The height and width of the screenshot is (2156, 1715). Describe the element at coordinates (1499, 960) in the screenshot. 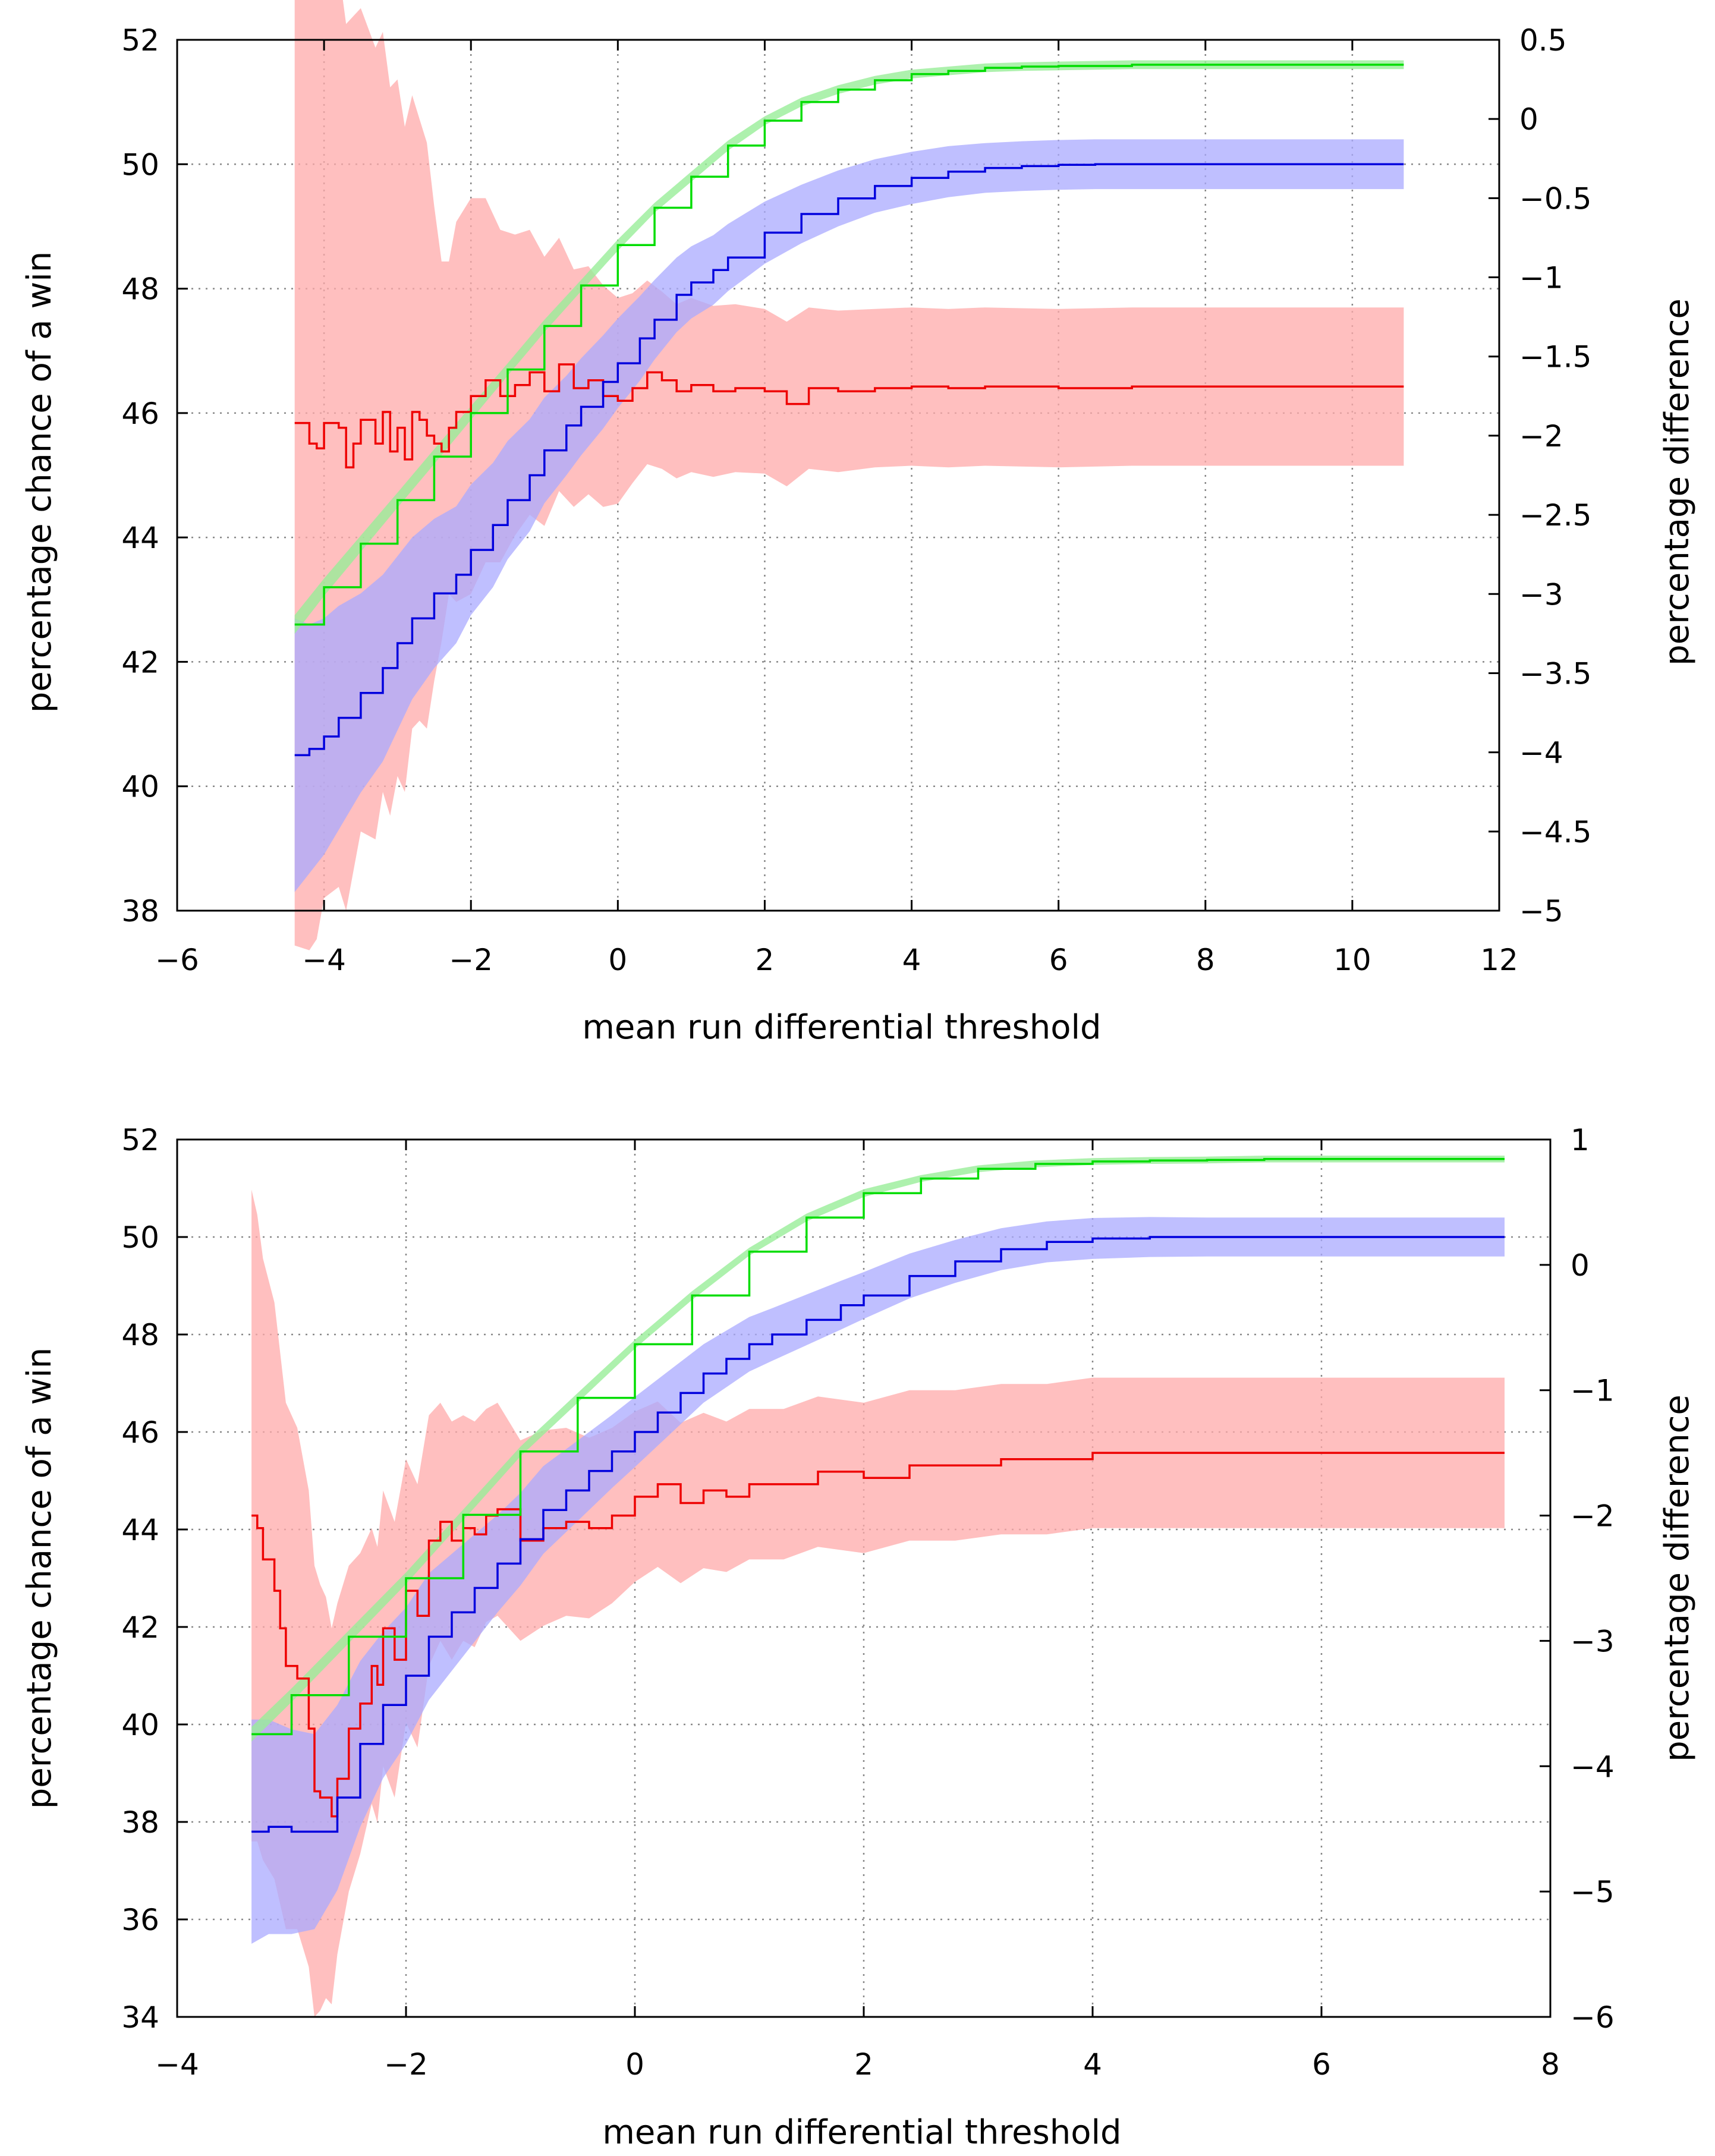

I see `x-tick-label: 12` at that location.